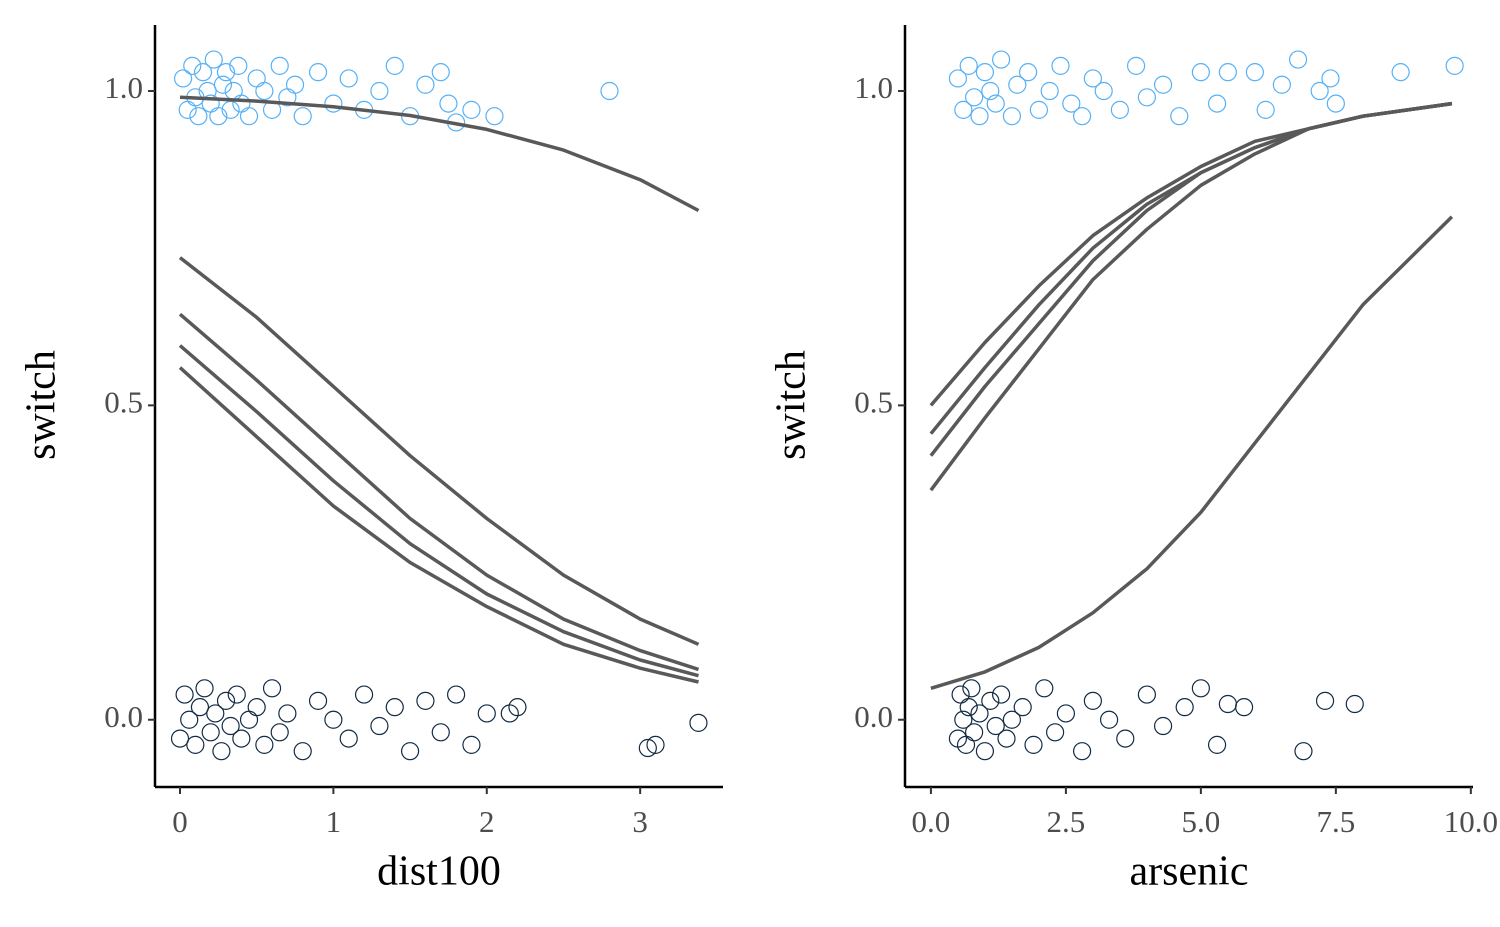  What do you see at coordinates (123, 716) in the screenshot?
I see `y-tick-label: 0.0` at bounding box center [123, 716].